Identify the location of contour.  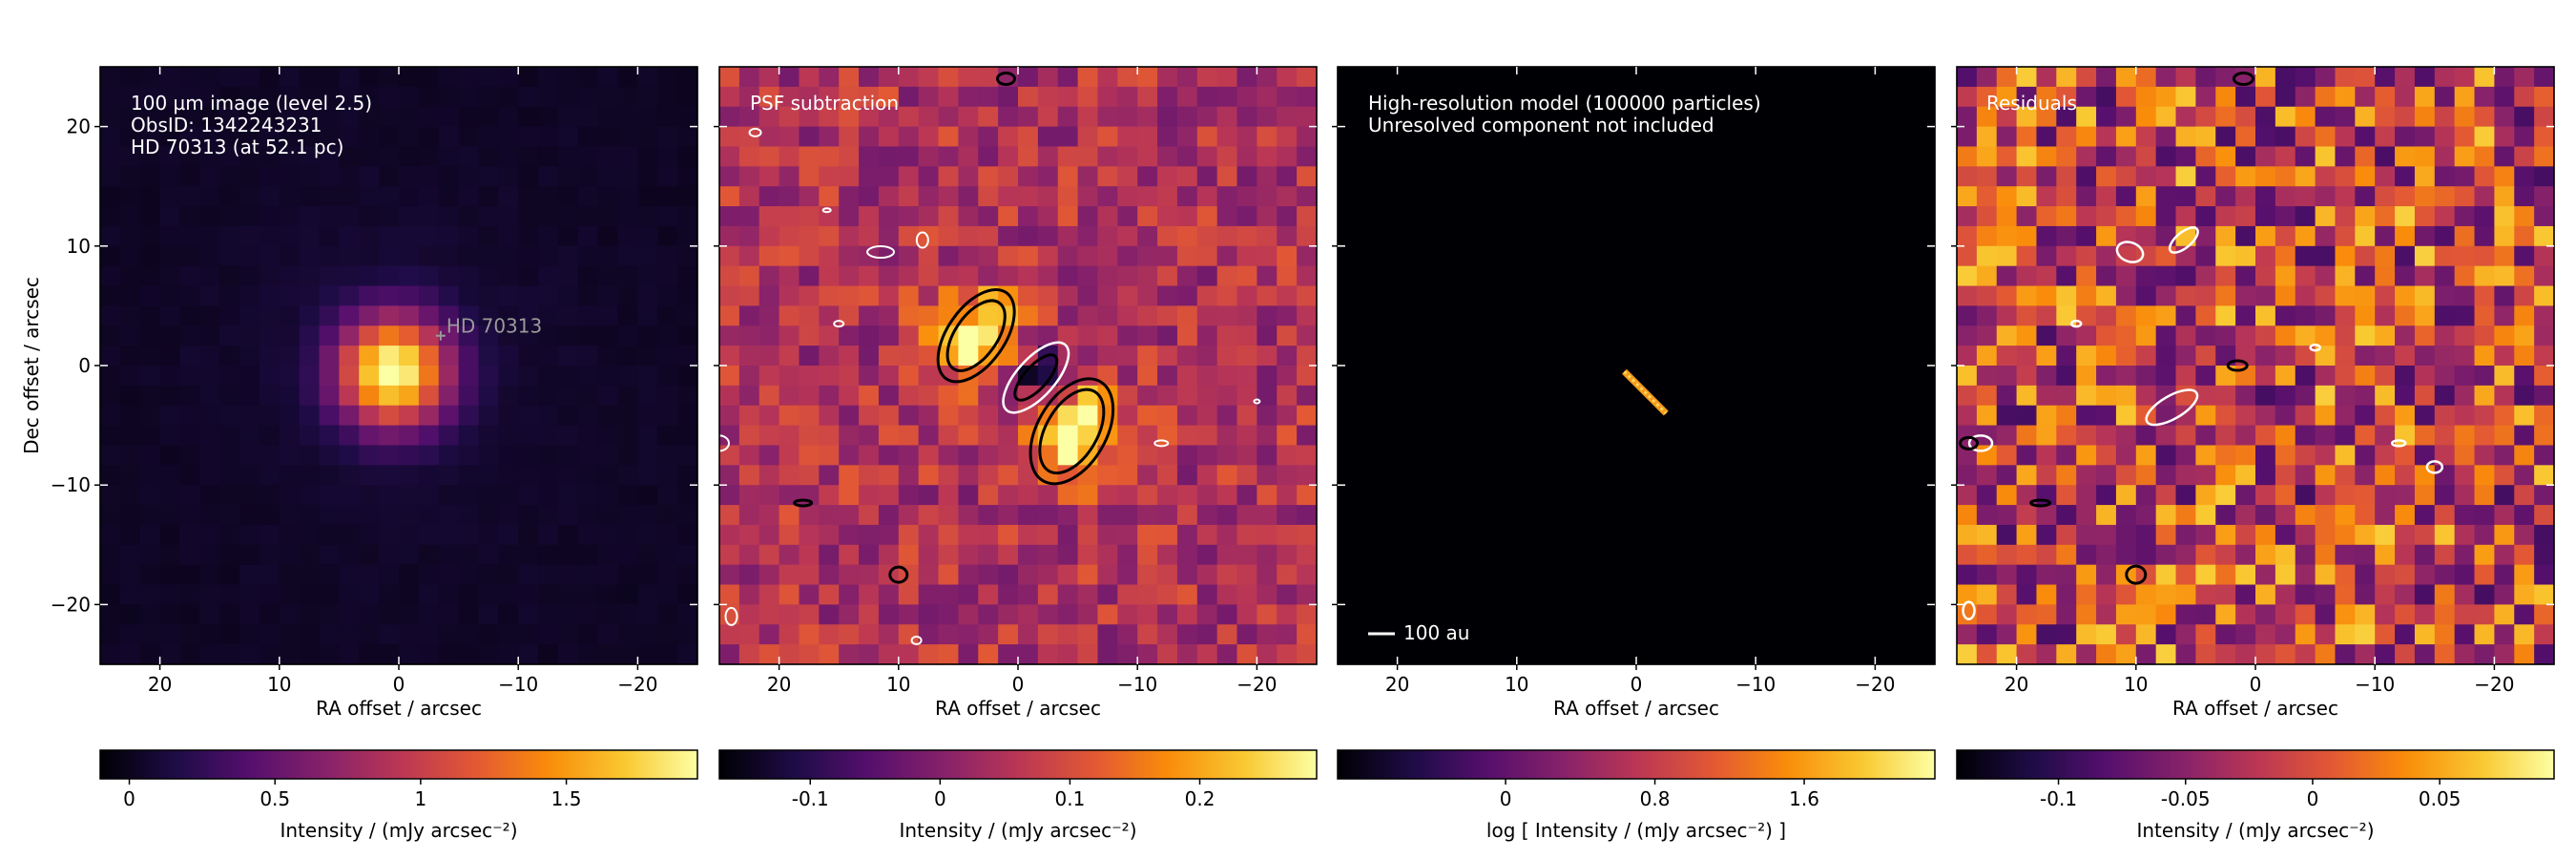
(976, 335).